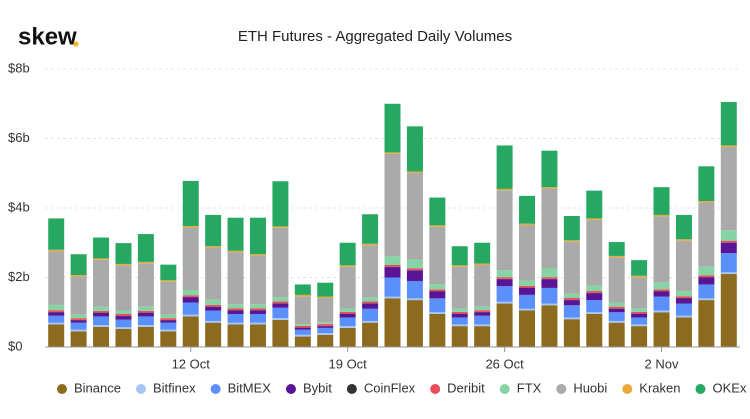  I want to click on legend-label: Huobi, so click(590, 387).